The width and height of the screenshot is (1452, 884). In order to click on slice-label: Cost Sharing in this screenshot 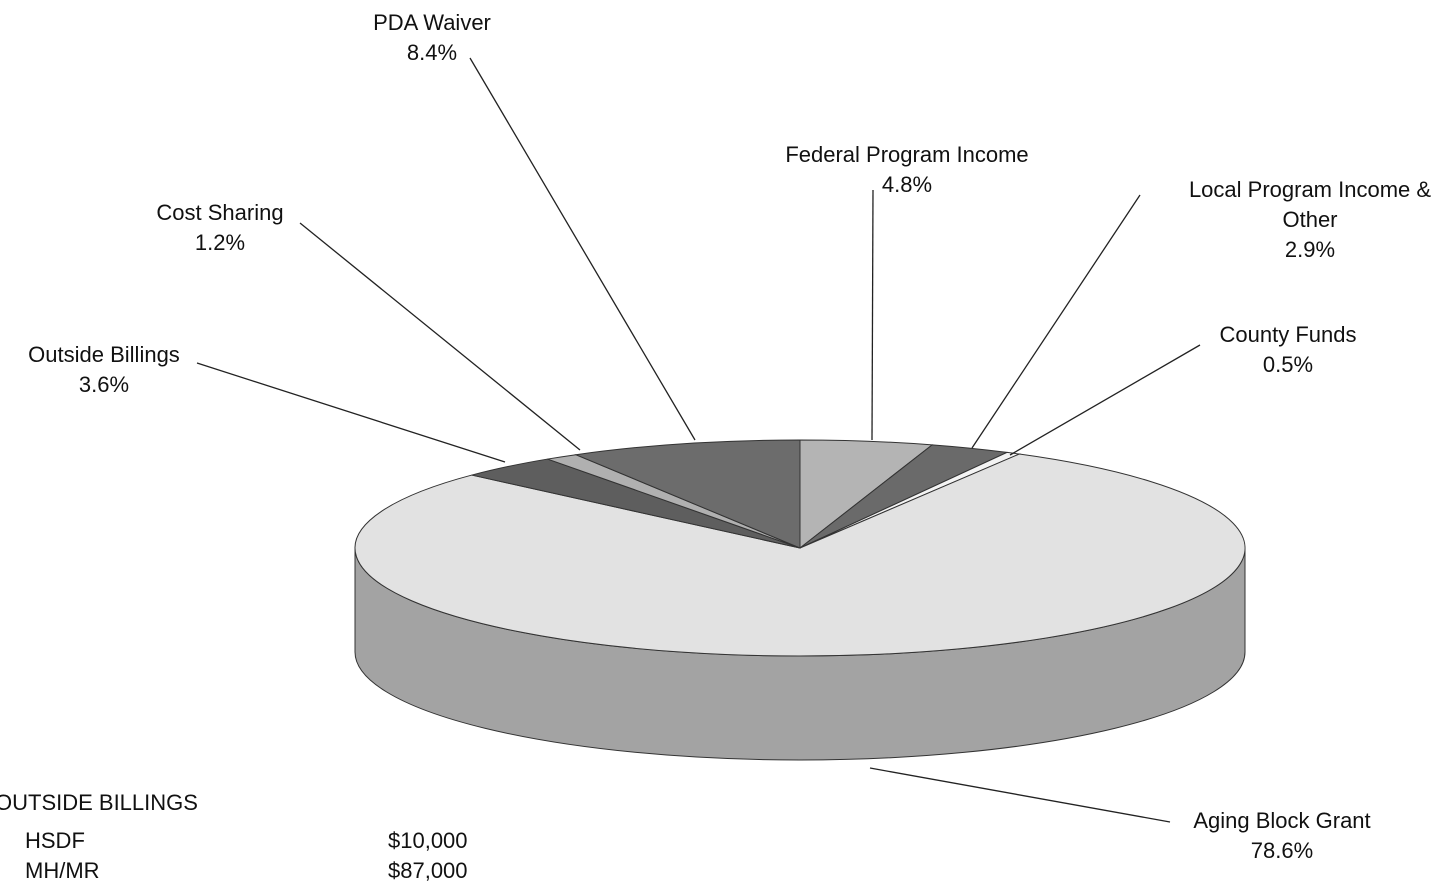, I will do `click(220, 212)`.